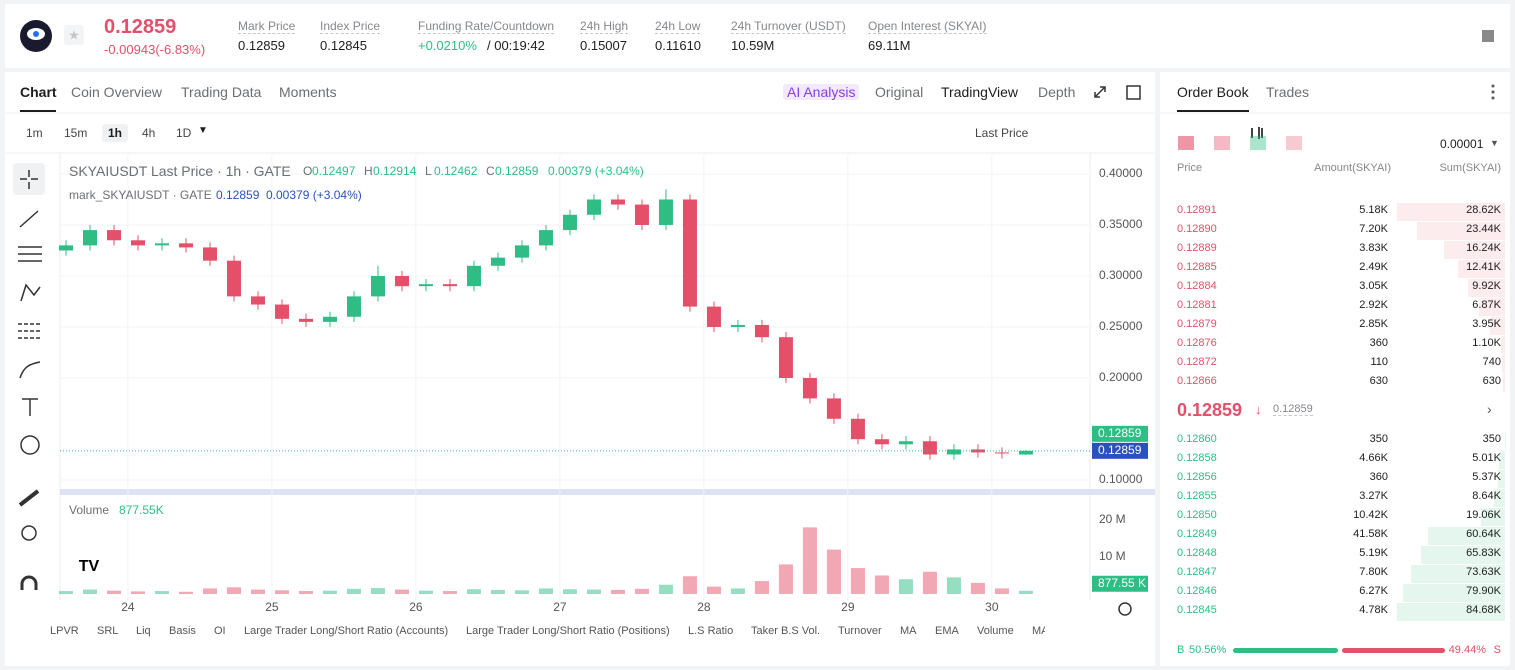 The height and width of the screenshot is (670, 1515). I want to click on chevron: ›, so click(1489, 409).